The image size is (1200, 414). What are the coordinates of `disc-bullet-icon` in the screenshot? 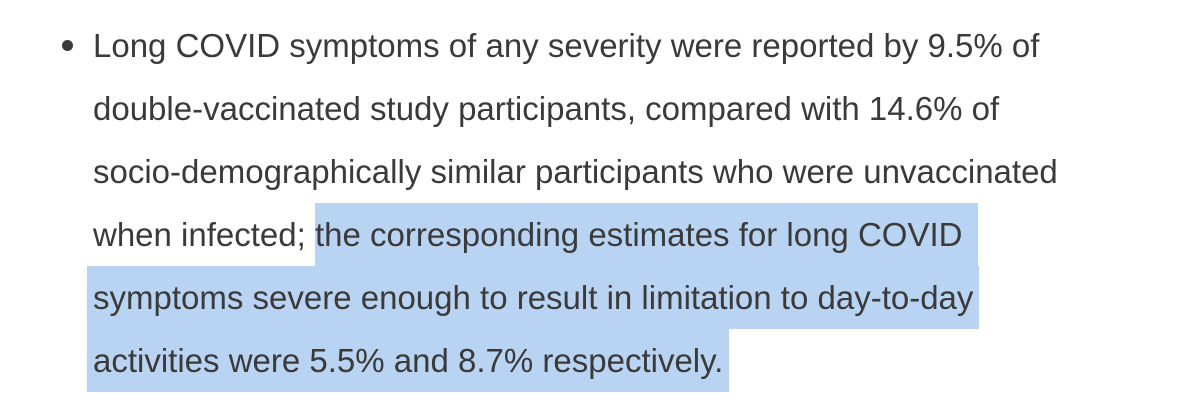 It's located at (67, 45).